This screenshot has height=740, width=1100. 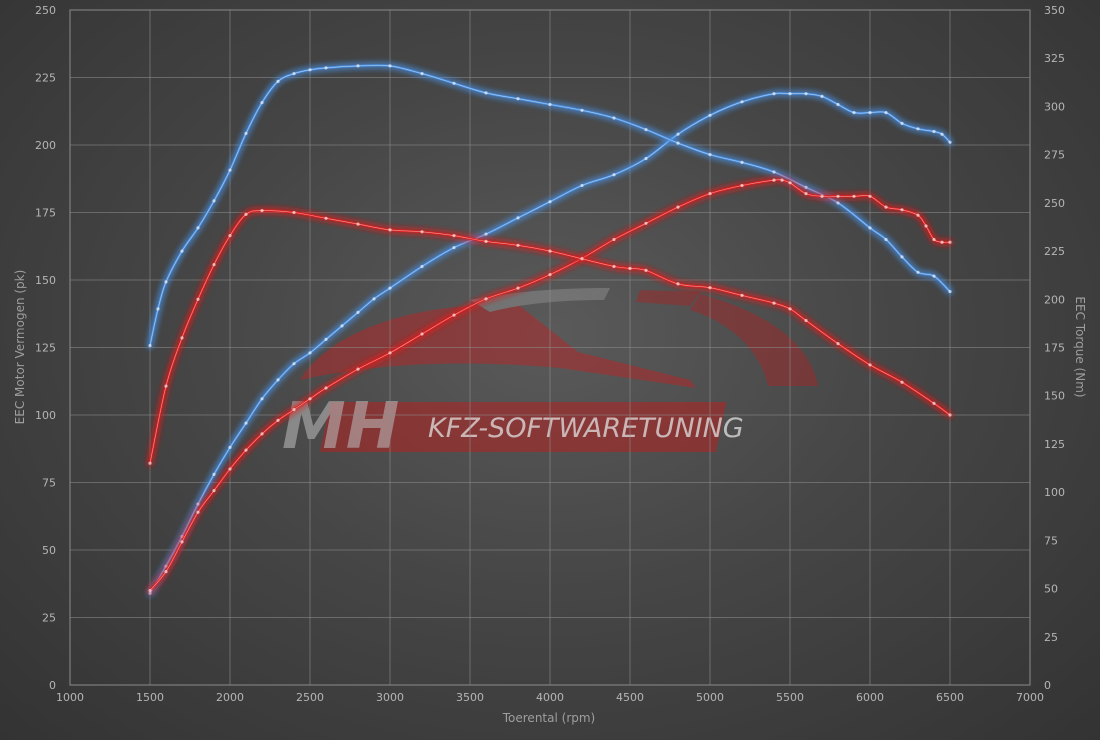 I want to click on x-tick-label: 6000, so click(x=870, y=697).